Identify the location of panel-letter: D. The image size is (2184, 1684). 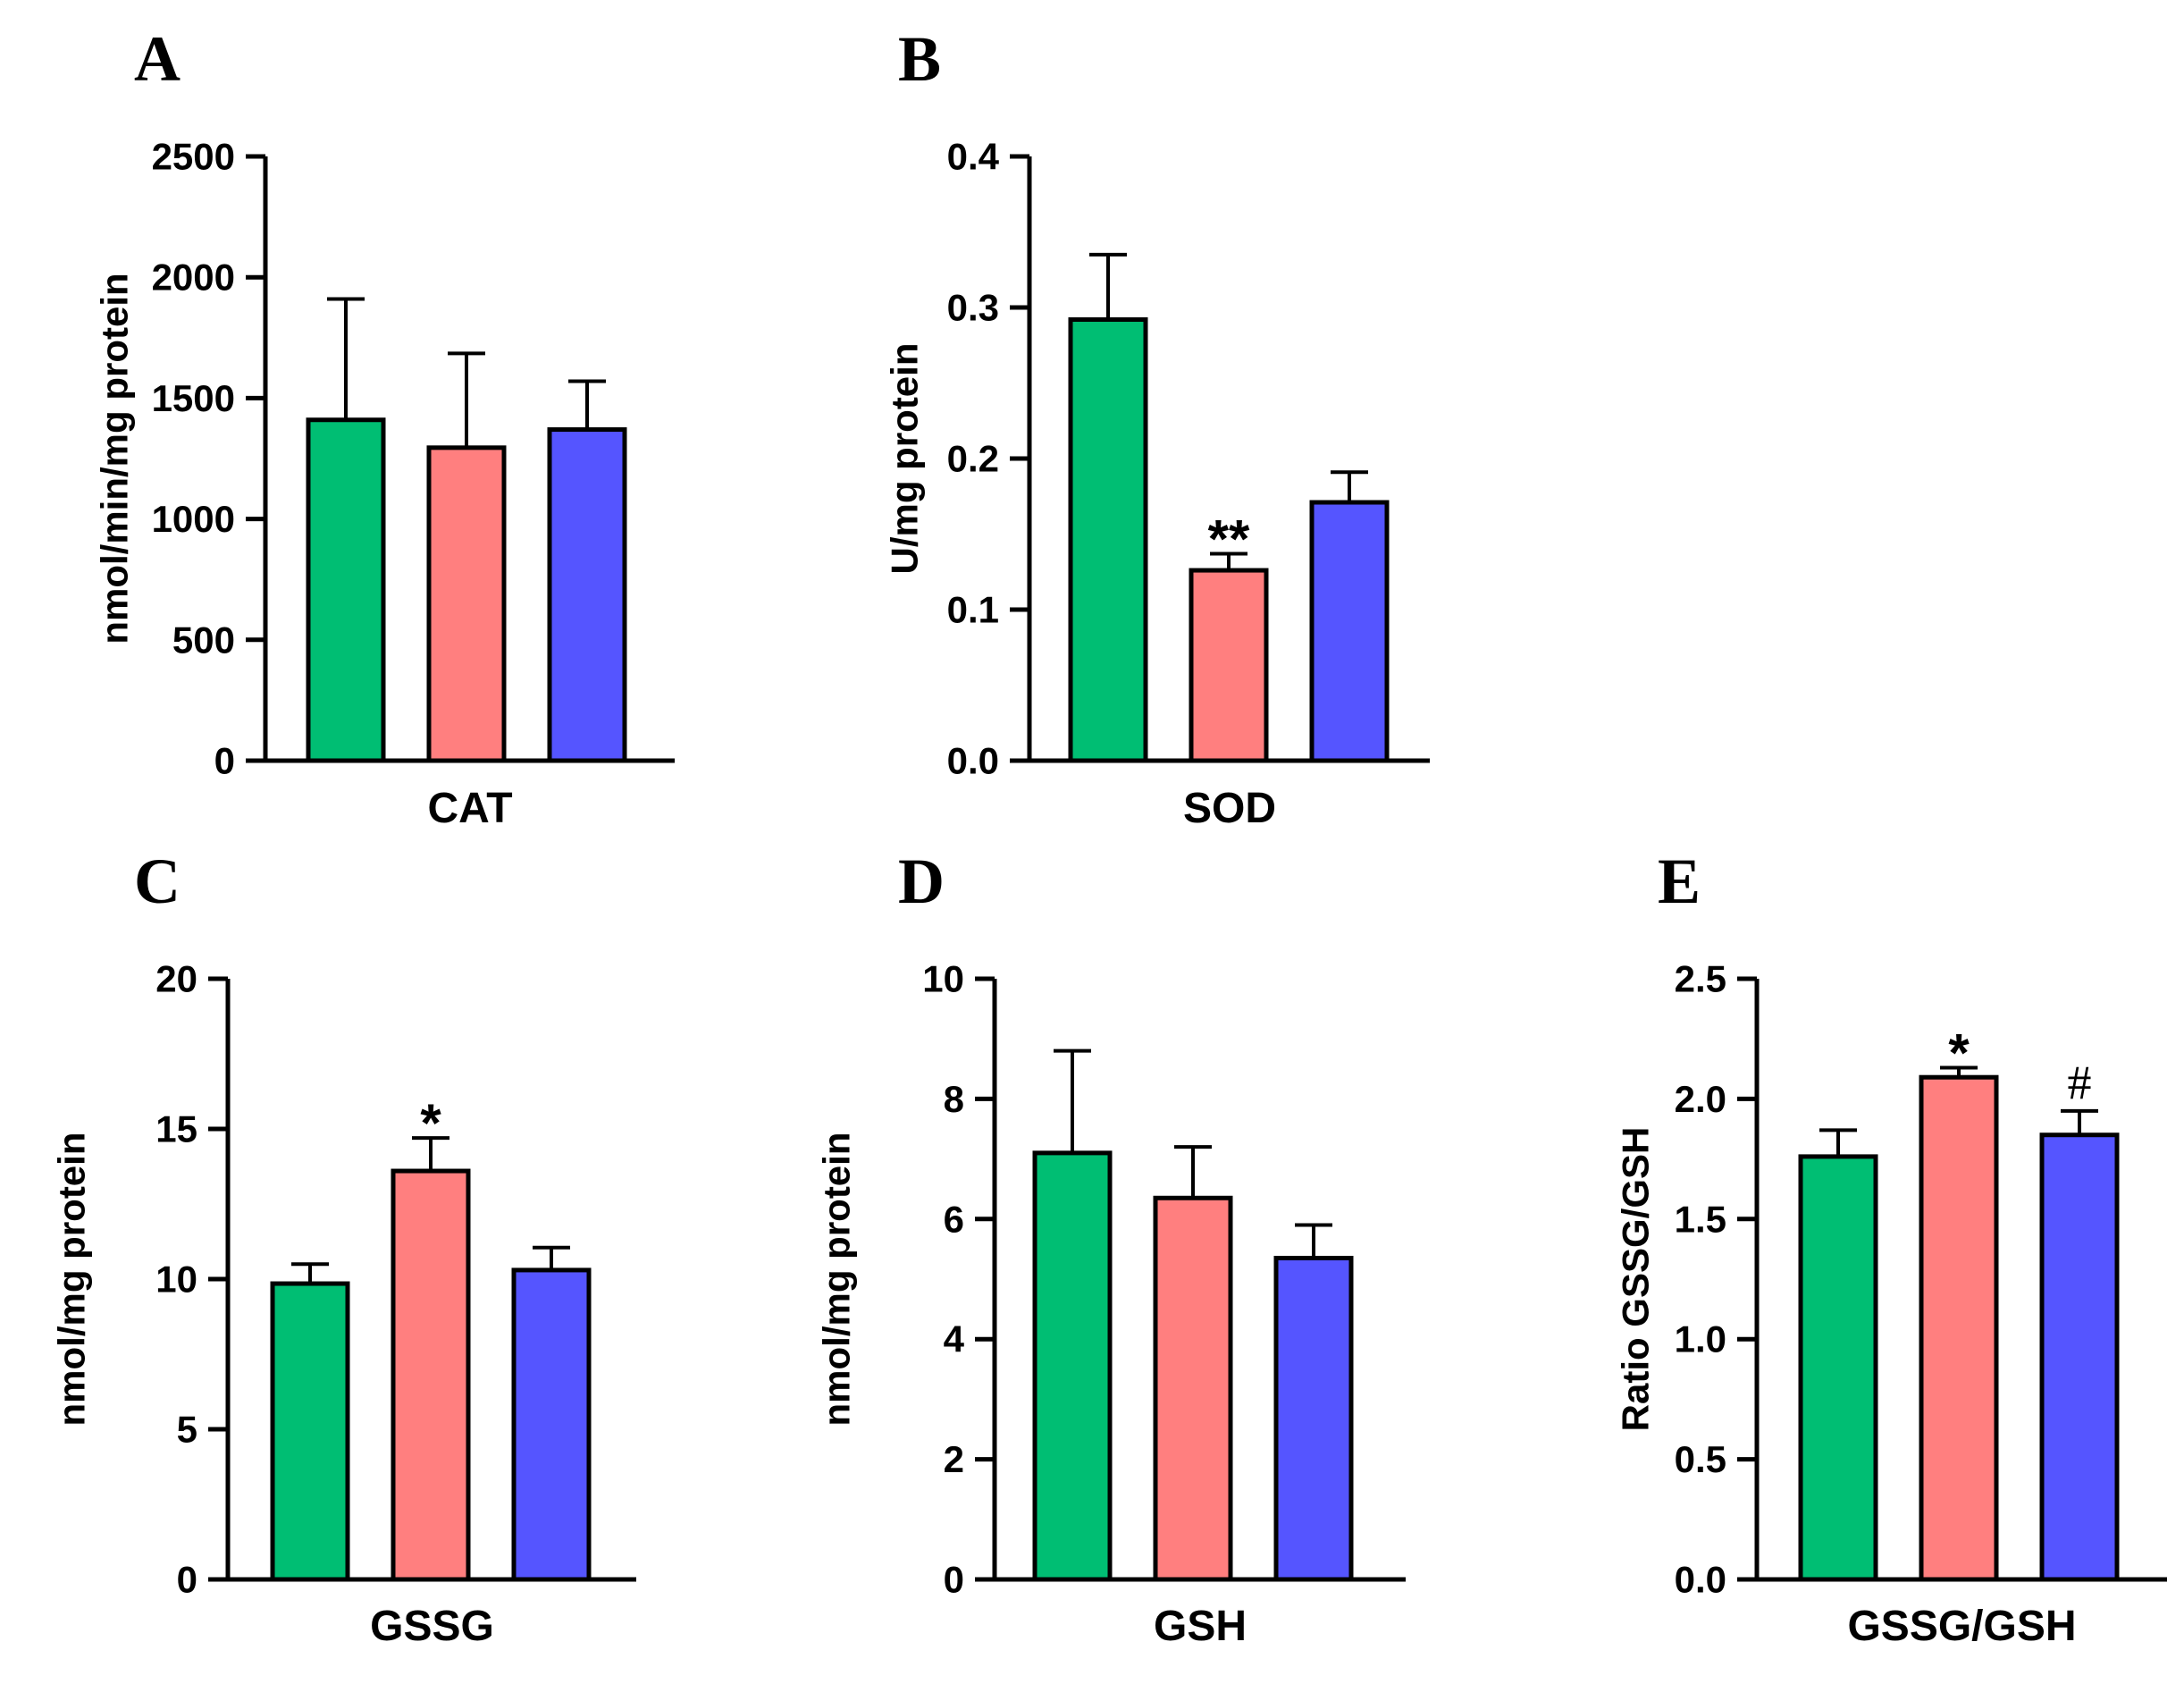
(921, 881).